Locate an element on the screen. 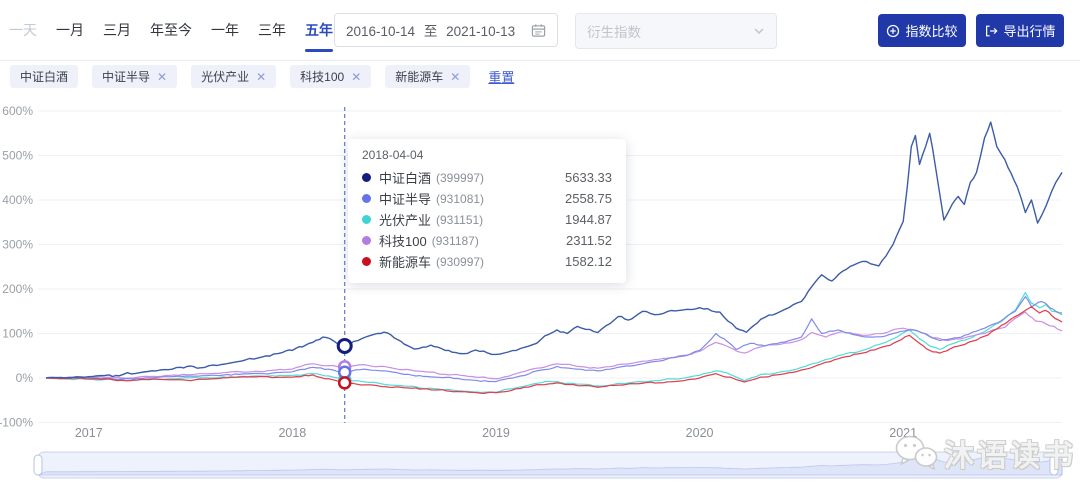 This screenshot has height=499, width=1080. index-tag-label: 中证半导 is located at coordinates (126, 77).